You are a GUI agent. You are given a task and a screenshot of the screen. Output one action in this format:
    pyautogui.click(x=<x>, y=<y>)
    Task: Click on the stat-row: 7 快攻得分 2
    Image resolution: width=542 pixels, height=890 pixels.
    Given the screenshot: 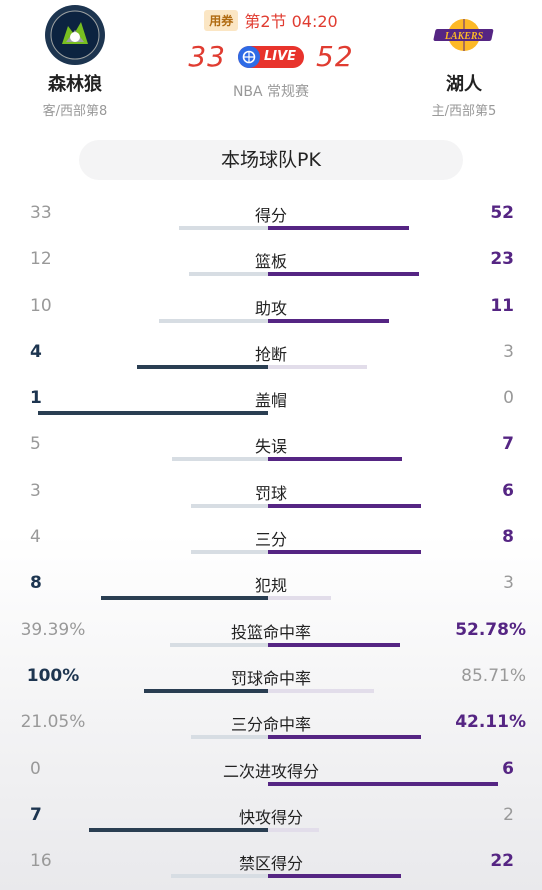 What is the action you would take?
    pyautogui.click(x=271, y=815)
    